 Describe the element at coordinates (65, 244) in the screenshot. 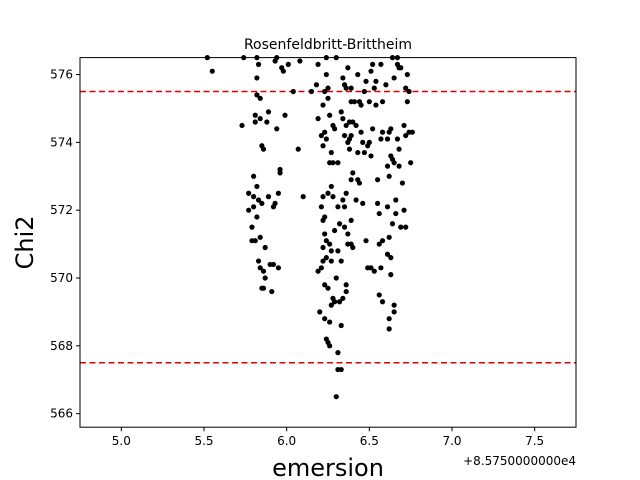

I see `y-axis-ticks: 566 568 570 572 574 576` at that location.